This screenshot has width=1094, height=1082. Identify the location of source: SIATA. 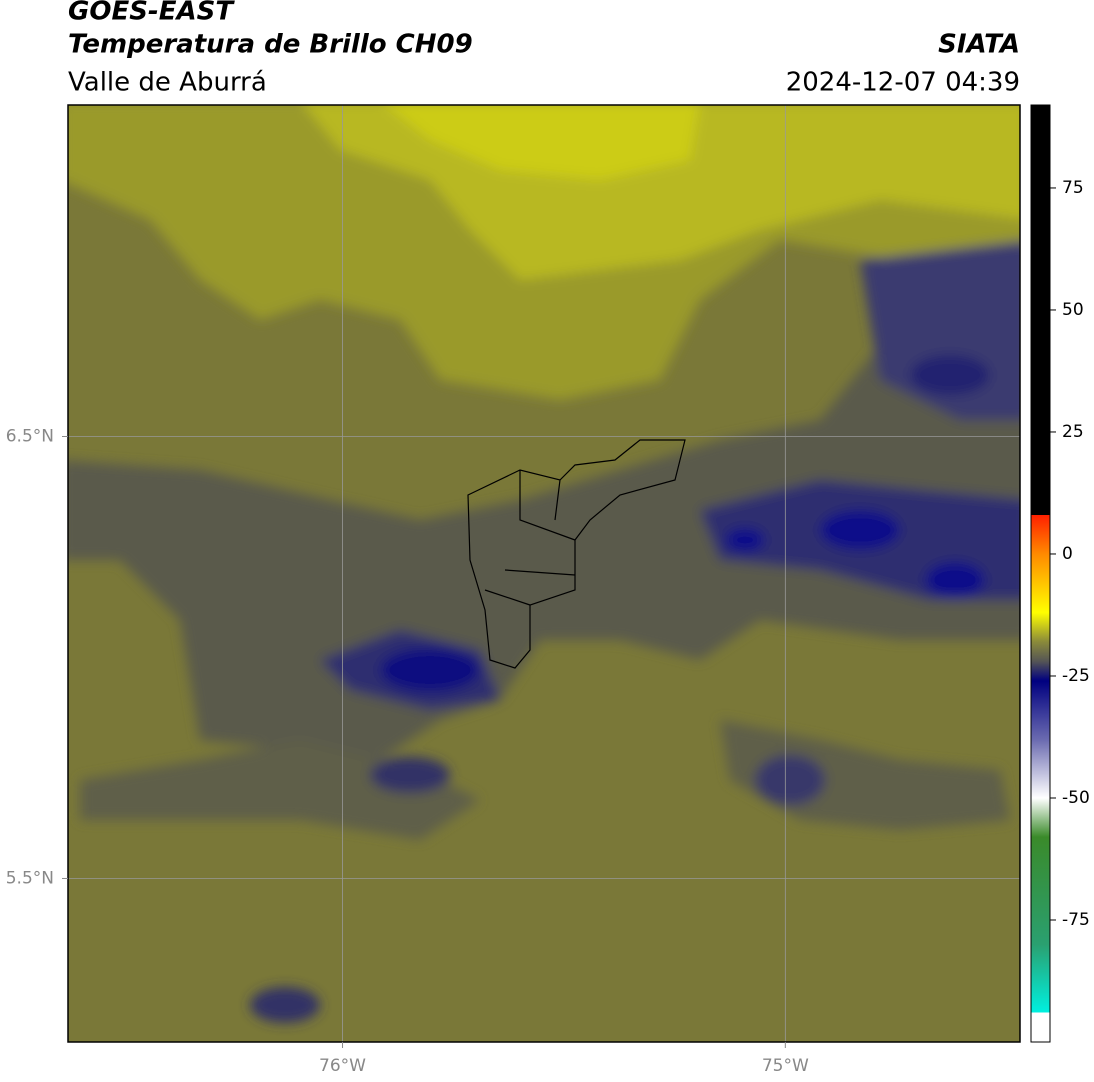
(979, 45).